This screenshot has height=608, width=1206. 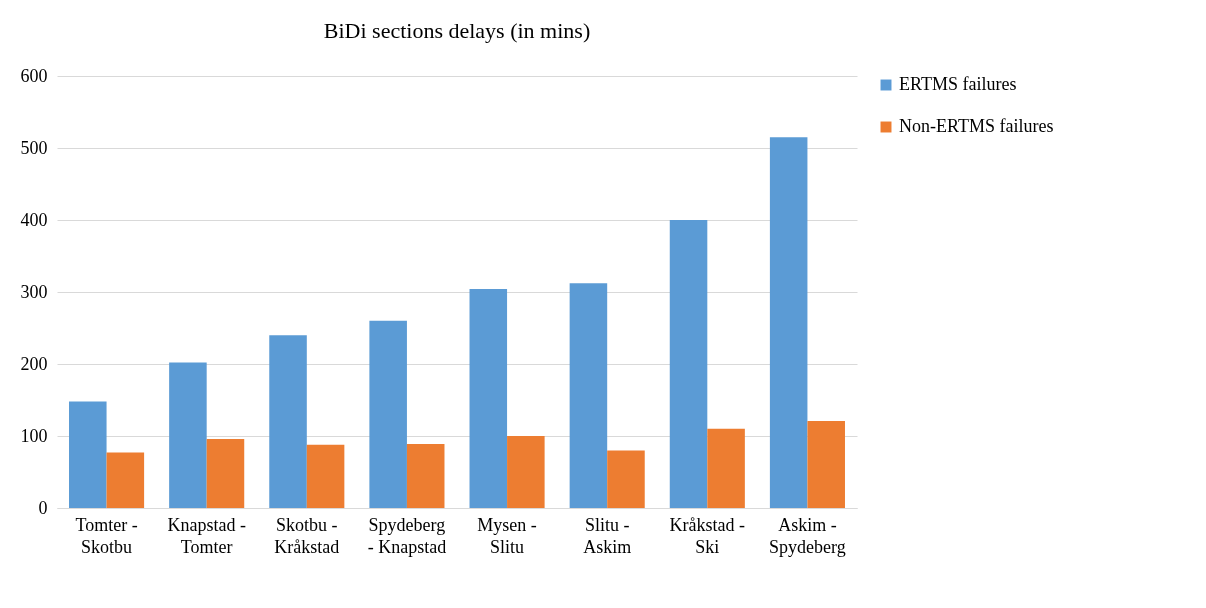 What do you see at coordinates (34, 363) in the screenshot?
I see `y-tick-label: 200` at bounding box center [34, 363].